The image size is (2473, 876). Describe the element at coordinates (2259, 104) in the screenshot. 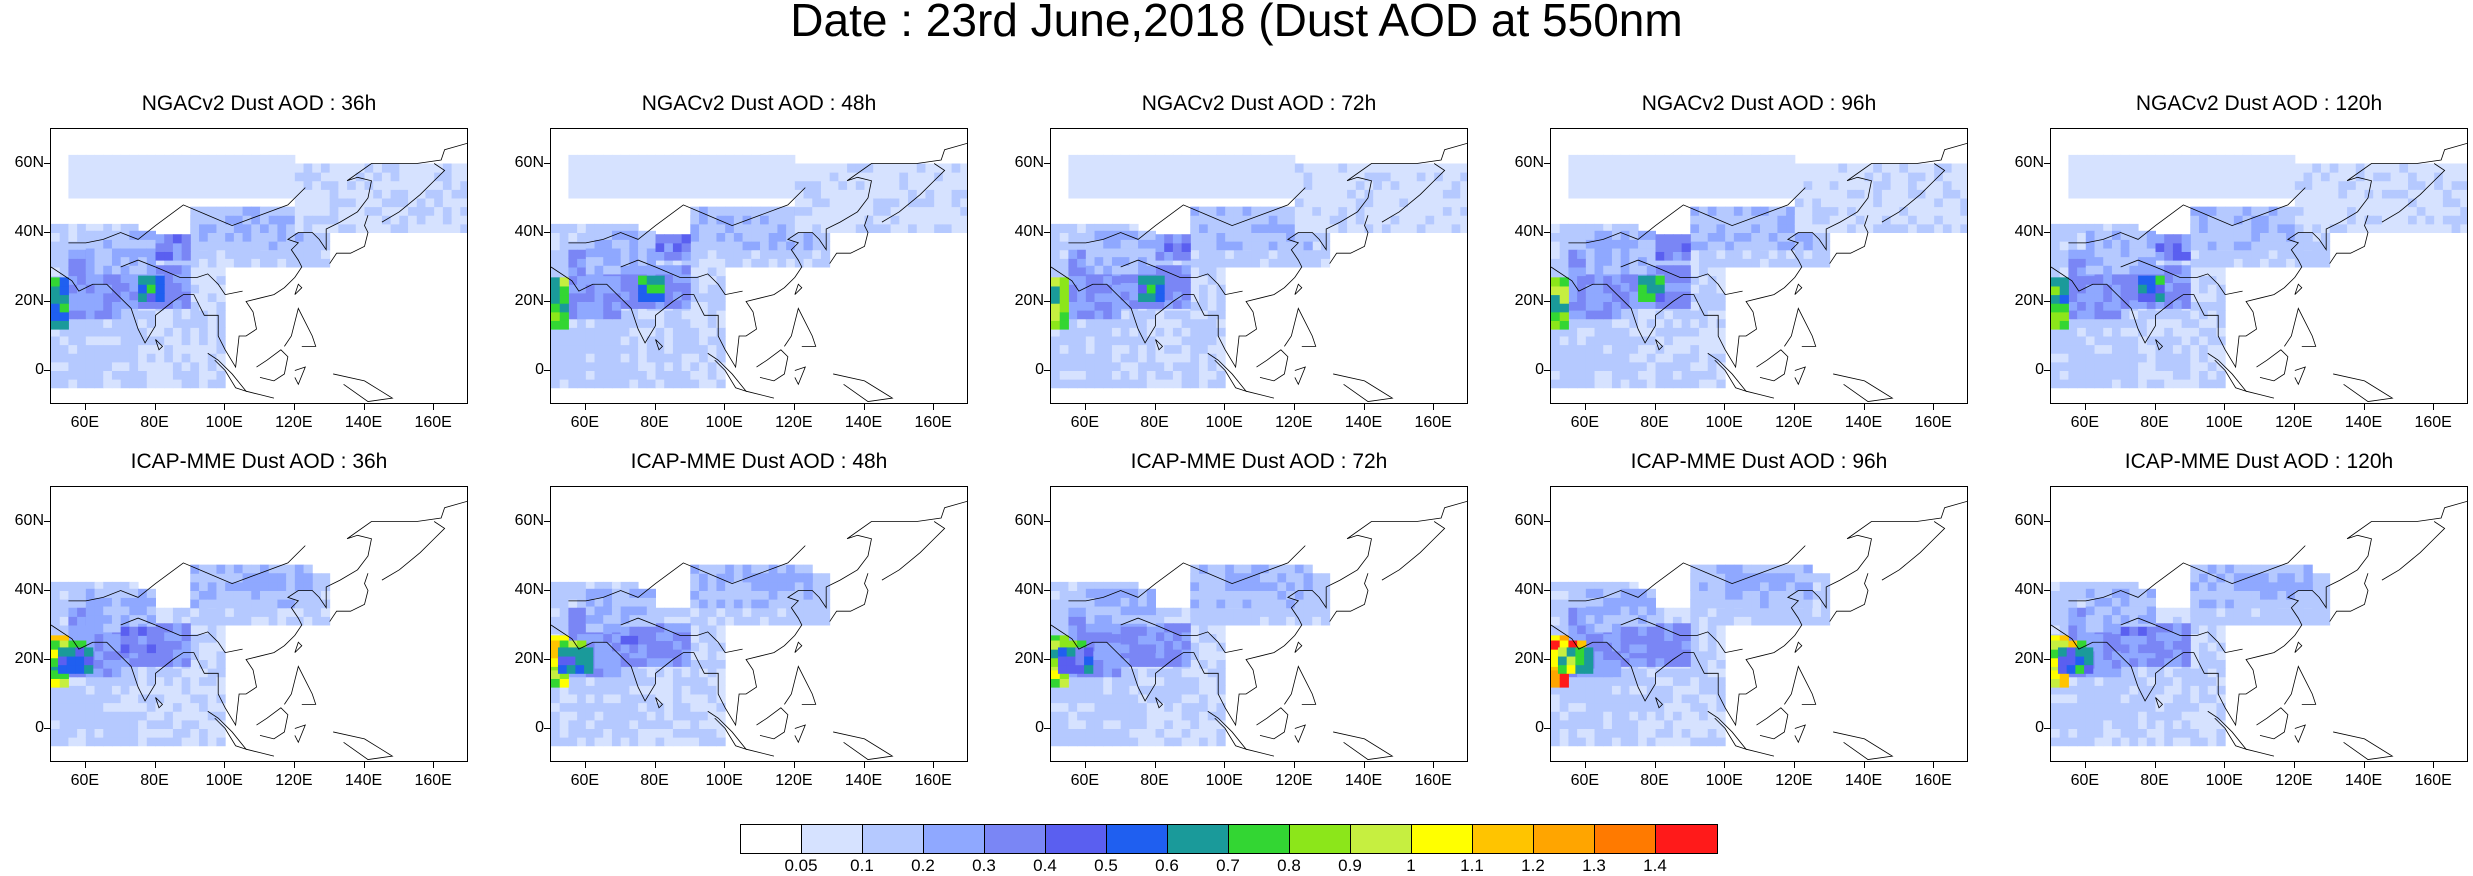

I see `panel-title: NGACv2 Dust AOD : 120h` at that location.